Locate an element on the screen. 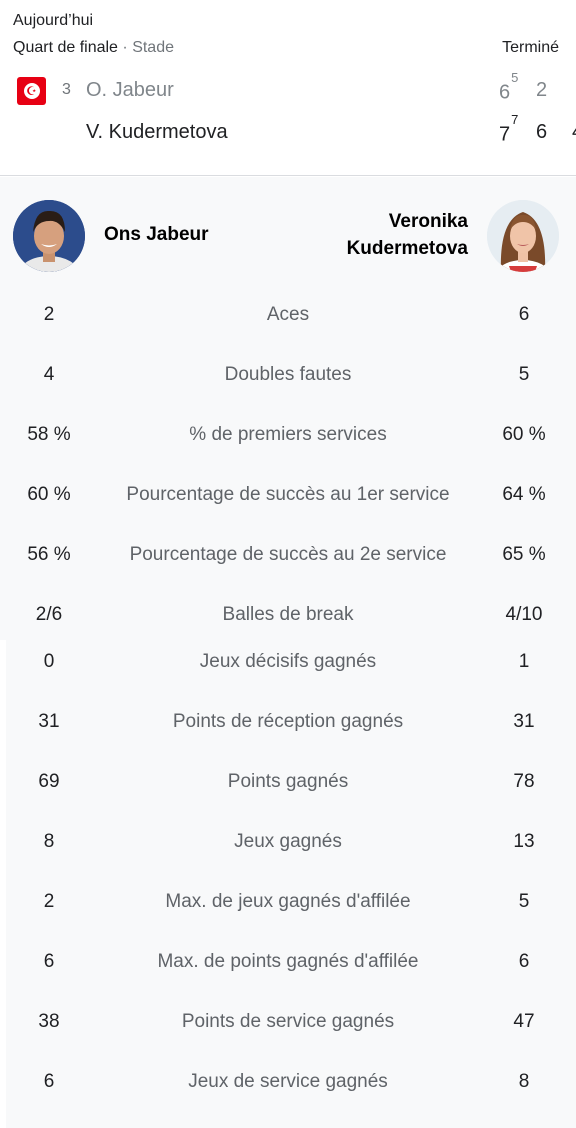 The height and width of the screenshot is (1128, 576). stat-label: Points de service gagnés is located at coordinates (288, 1021).